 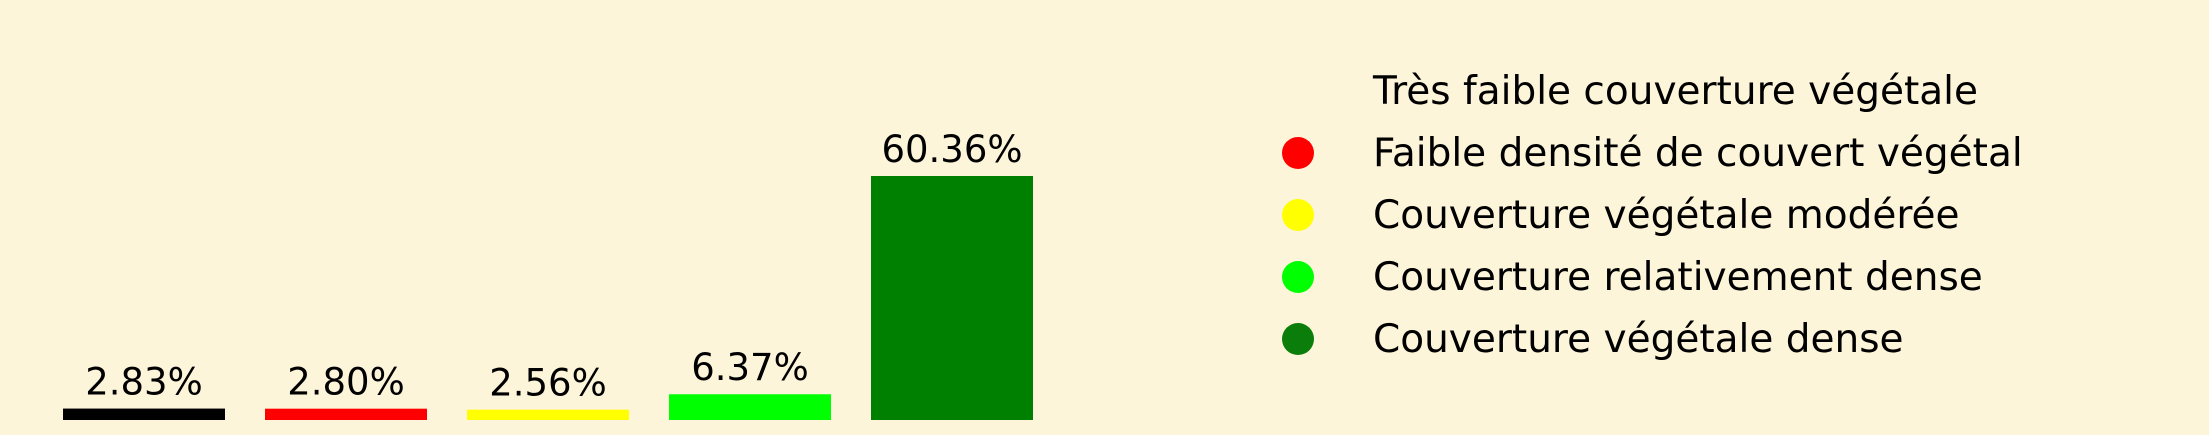 What do you see at coordinates (346, 382) in the screenshot?
I see `bar-value-label: 2.80%` at bounding box center [346, 382].